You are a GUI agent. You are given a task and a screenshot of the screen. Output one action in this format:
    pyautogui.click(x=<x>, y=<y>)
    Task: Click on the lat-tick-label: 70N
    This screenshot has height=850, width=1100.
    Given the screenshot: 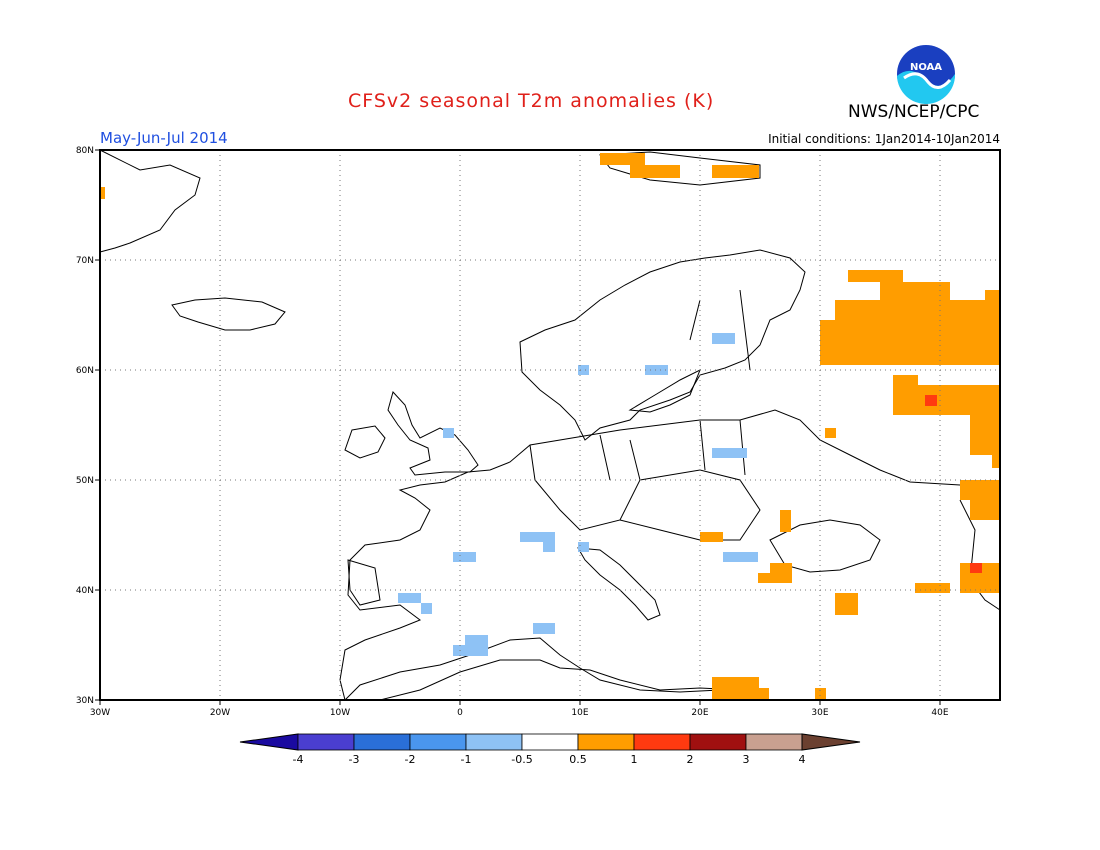 What is the action you would take?
    pyautogui.click(x=85, y=261)
    